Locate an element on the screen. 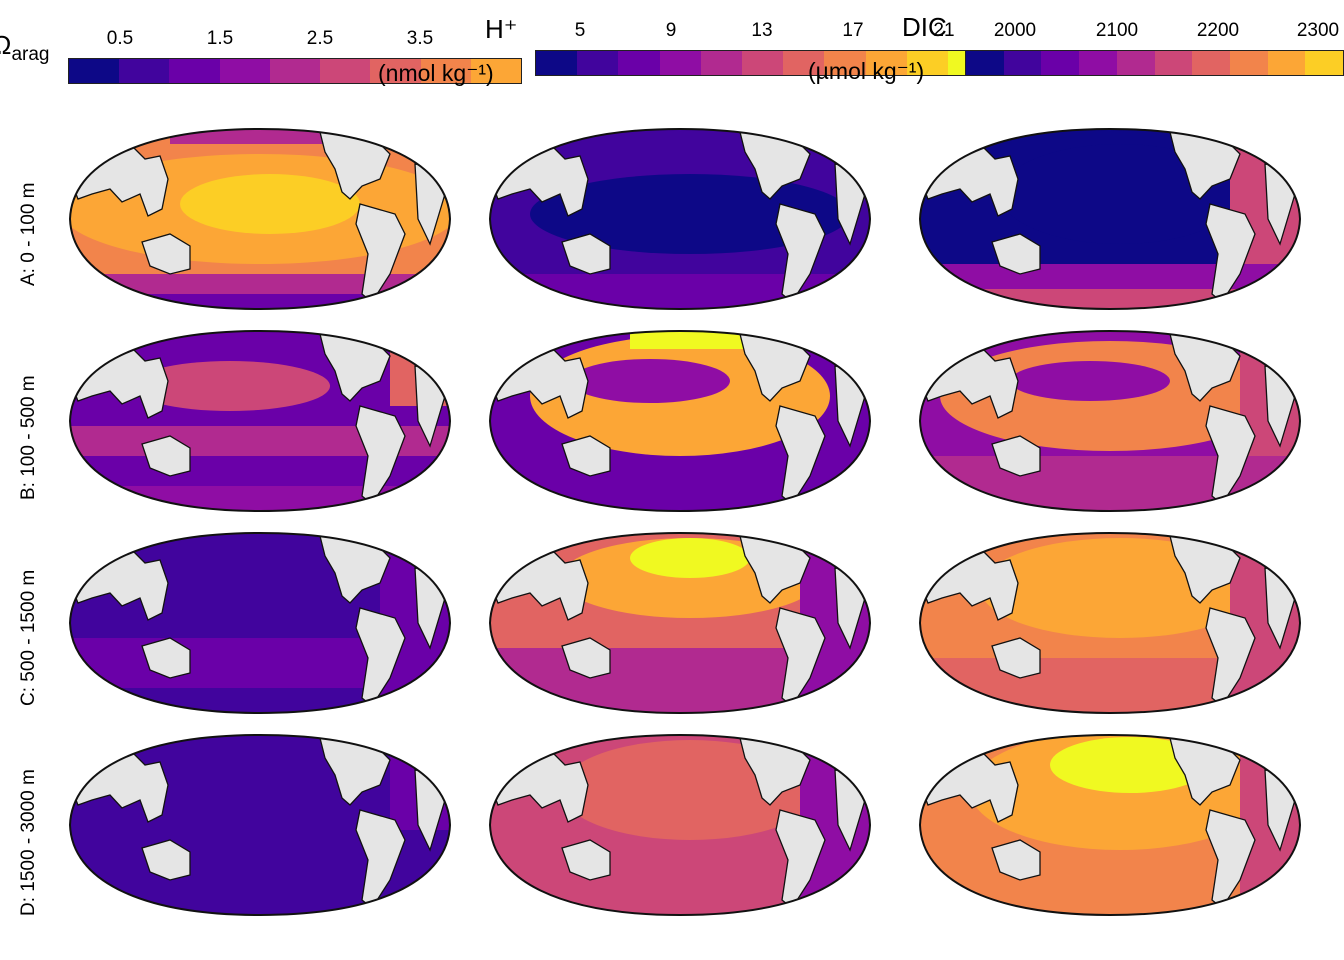  dic-tick: 2300 is located at coordinates (1318, 31).